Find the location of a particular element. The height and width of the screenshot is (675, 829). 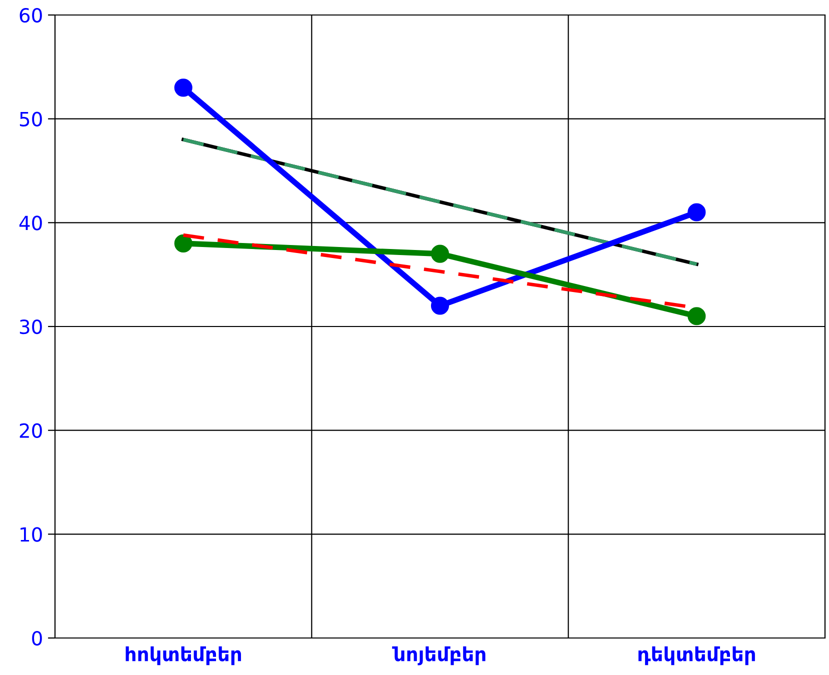

y-tick-label: 10 is located at coordinates (31, 534).